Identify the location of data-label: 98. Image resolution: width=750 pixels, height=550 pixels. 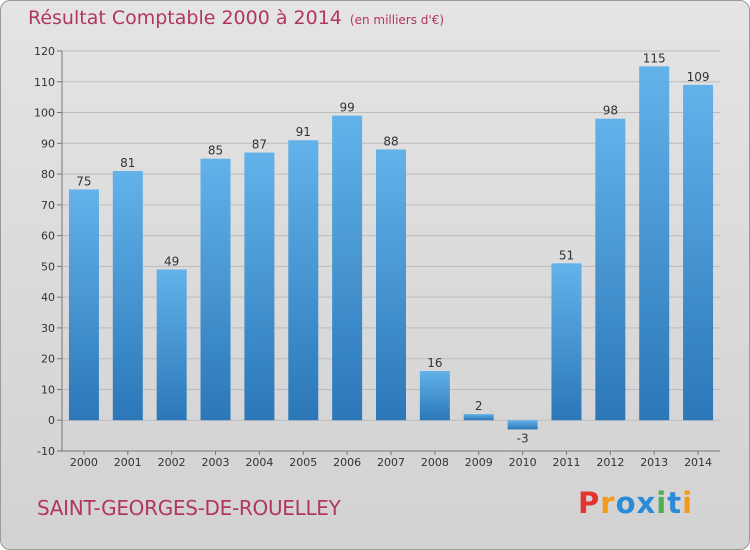
(610, 111).